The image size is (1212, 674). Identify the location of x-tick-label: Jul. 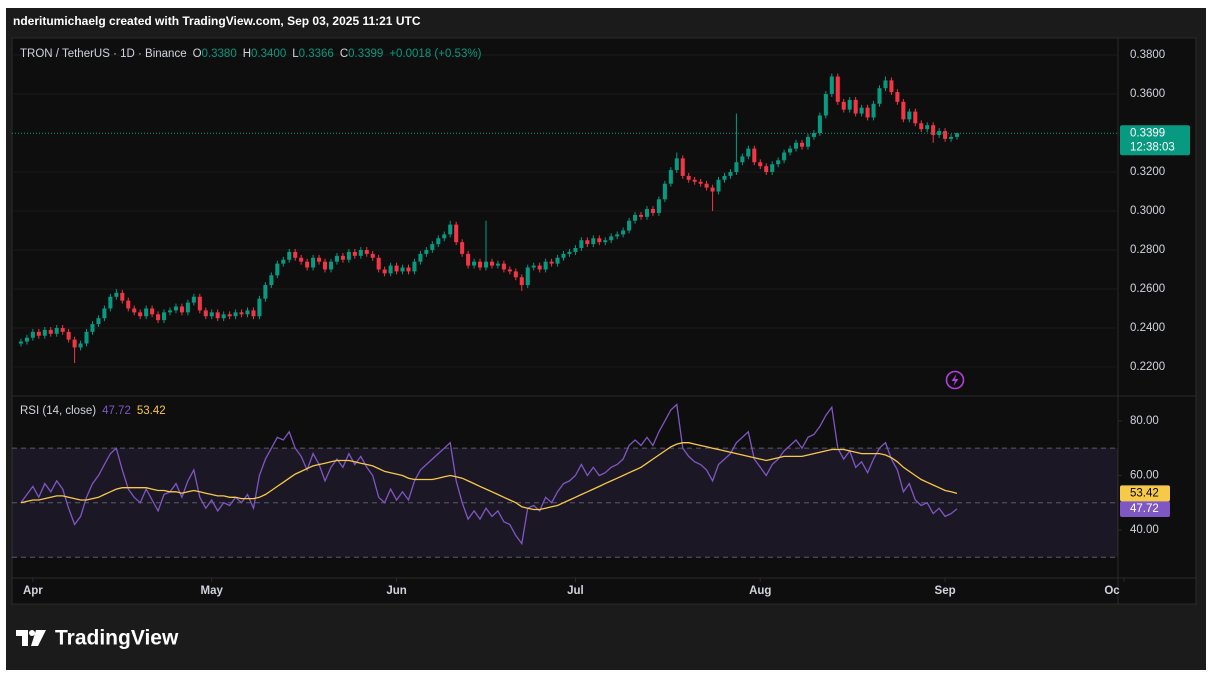
(575, 591).